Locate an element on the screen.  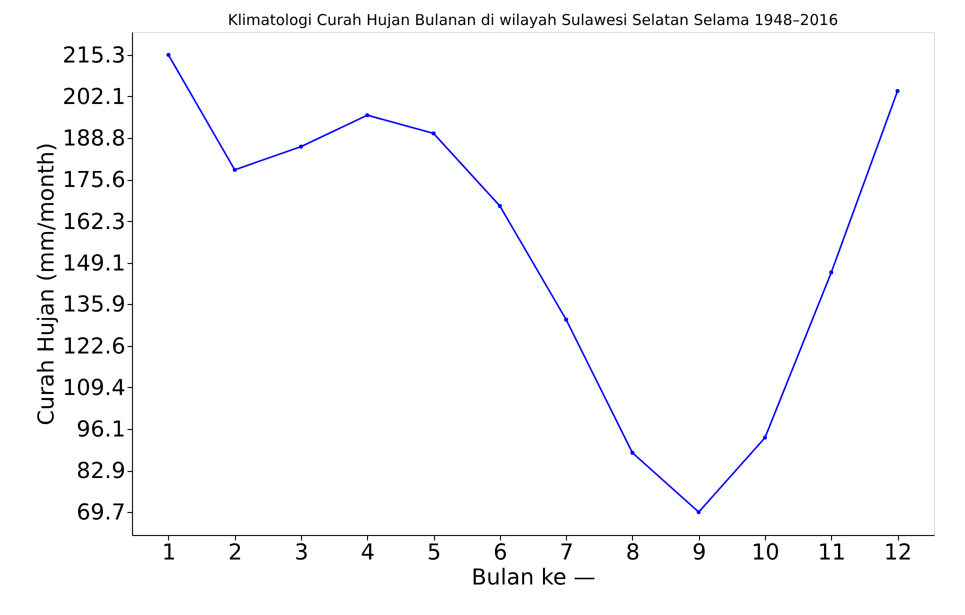
x-tick-label: 8 is located at coordinates (633, 553).